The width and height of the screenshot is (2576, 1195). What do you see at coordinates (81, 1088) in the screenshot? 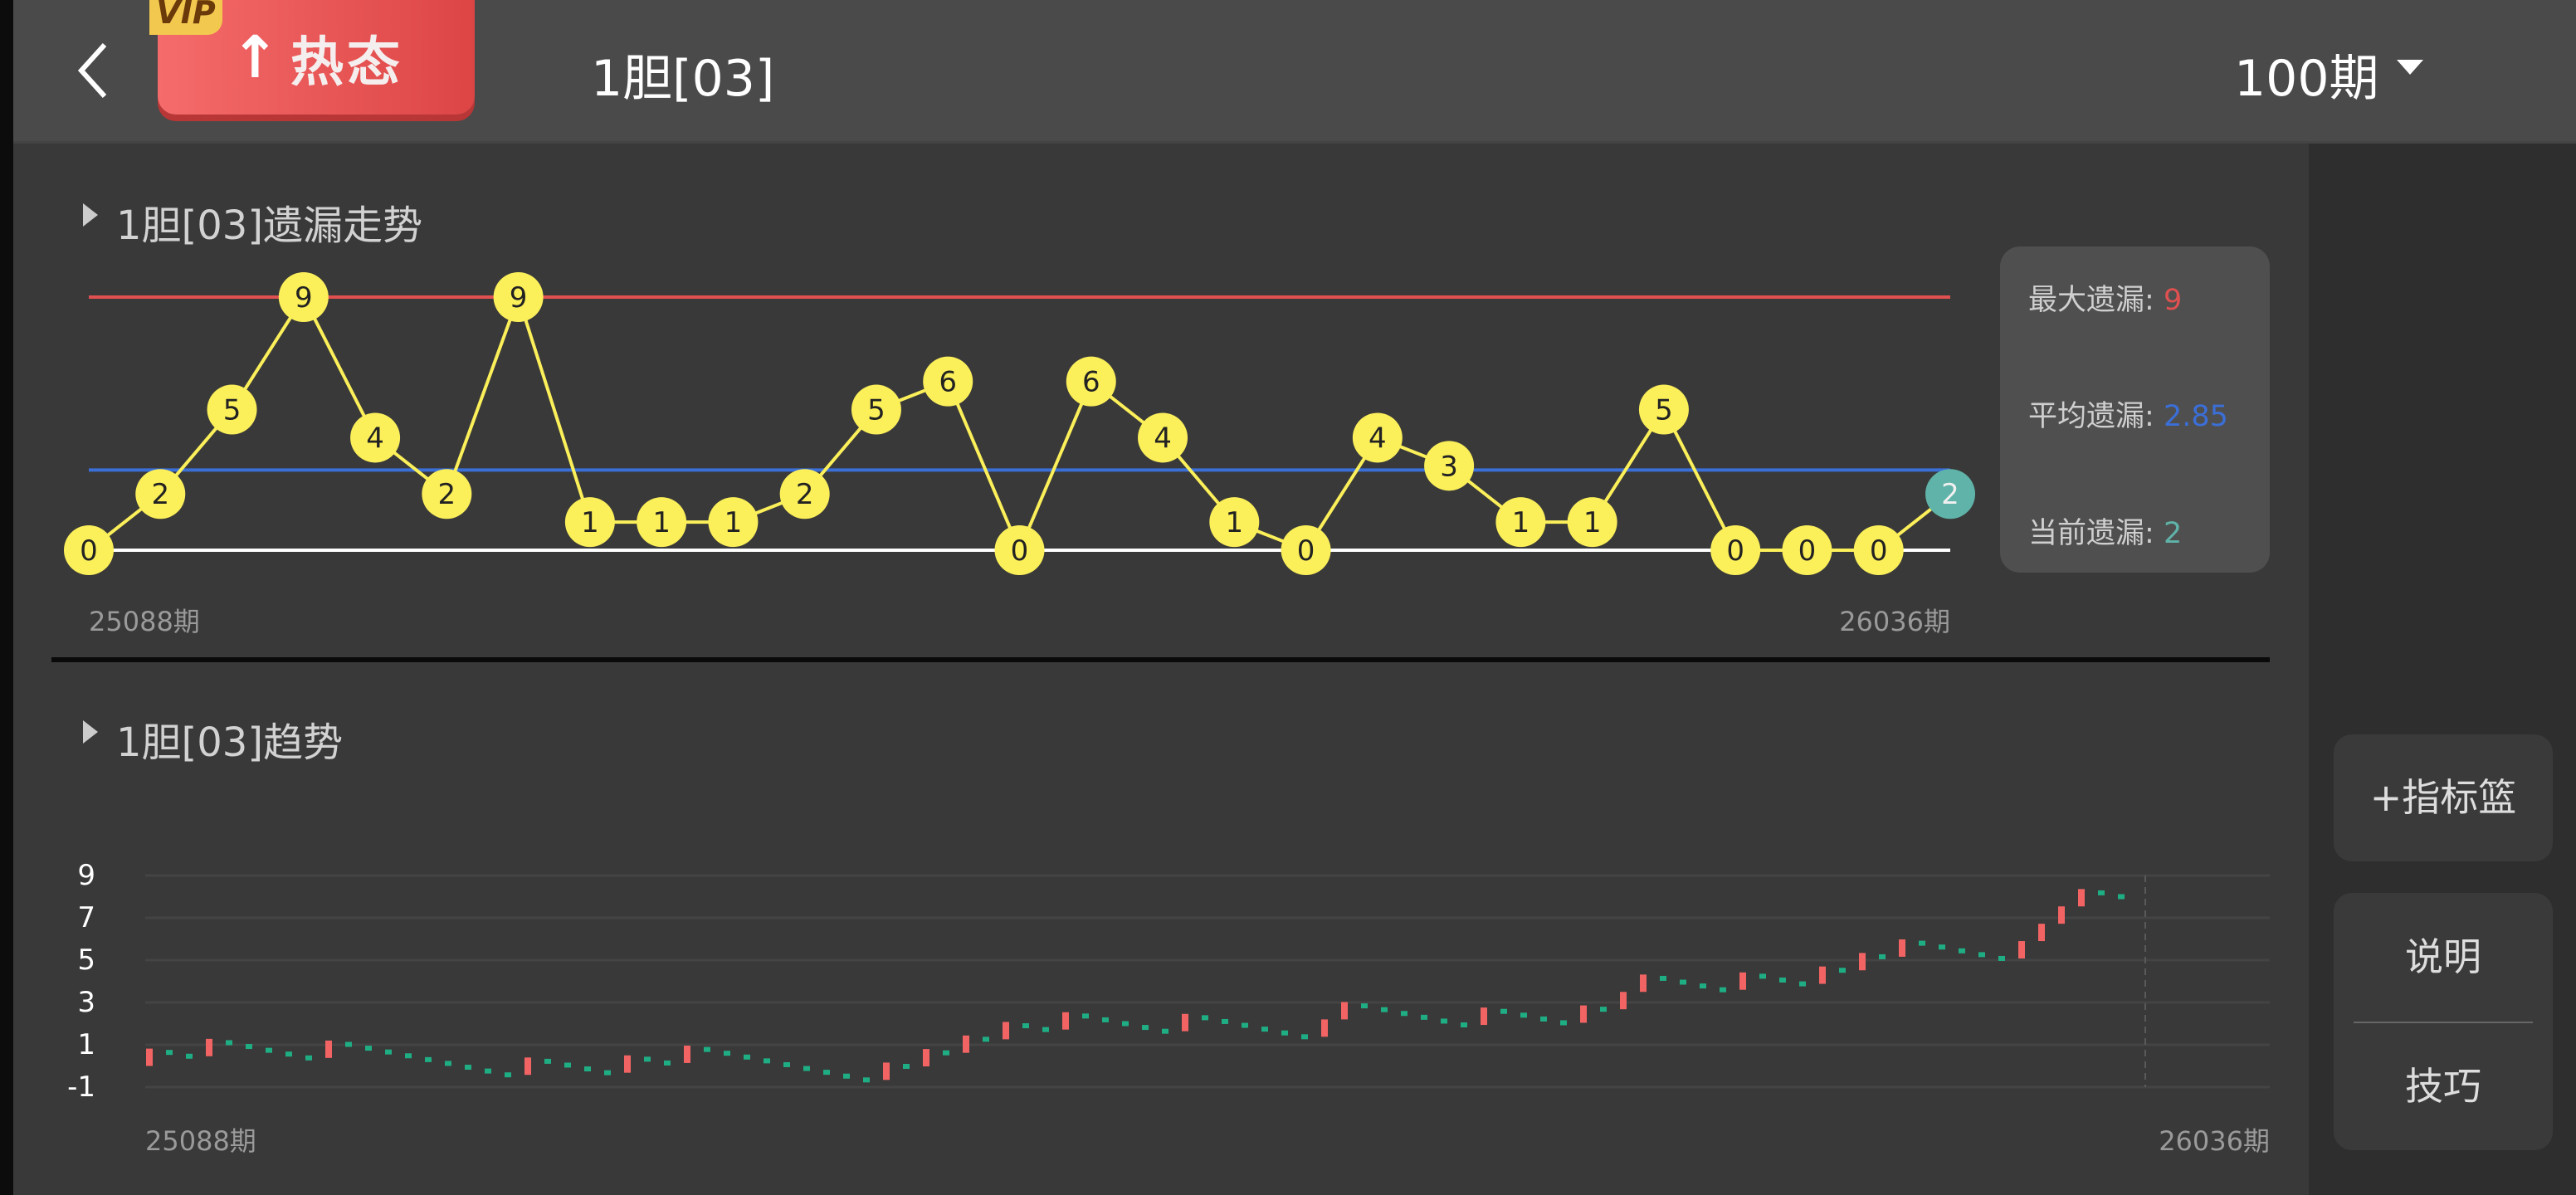
I see `y-tick-label: -1` at bounding box center [81, 1088].